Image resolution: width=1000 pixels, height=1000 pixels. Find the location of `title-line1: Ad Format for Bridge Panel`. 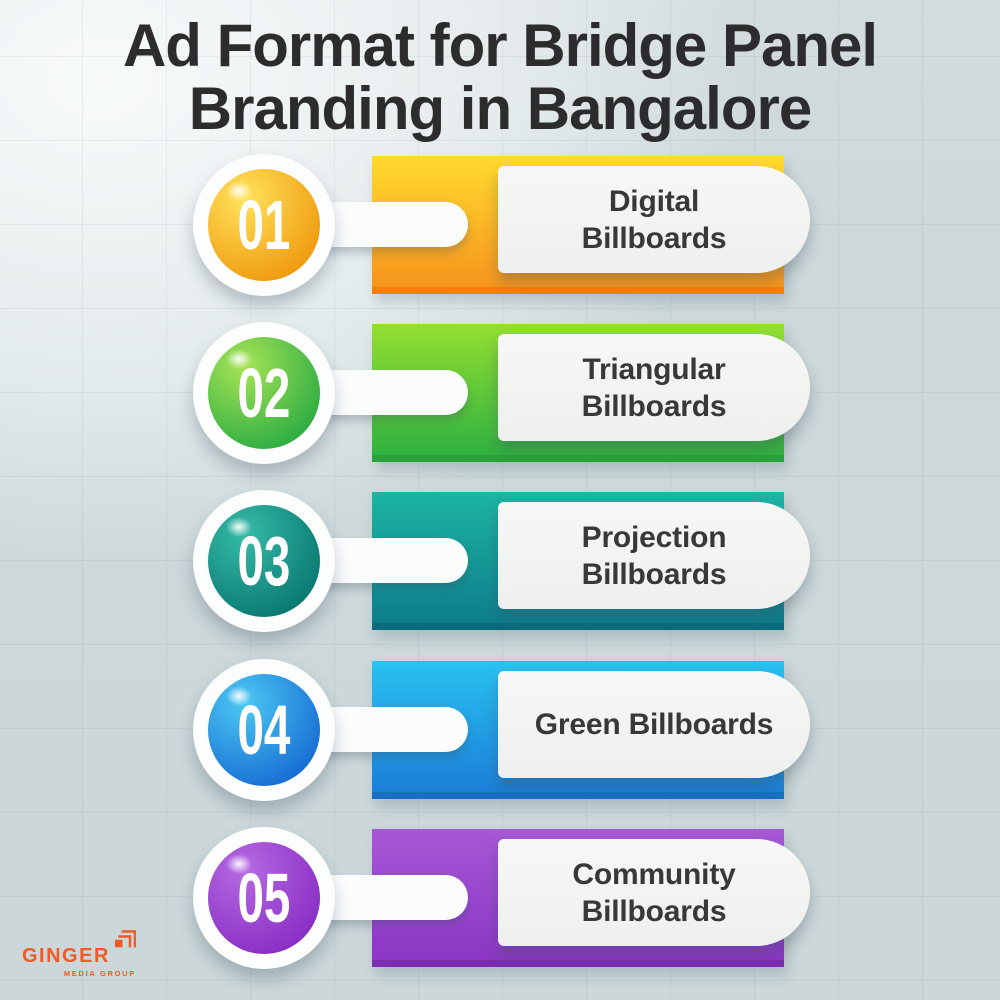

title-line1: Ad Format for Bridge Panel is located at coordinates (500, 45).